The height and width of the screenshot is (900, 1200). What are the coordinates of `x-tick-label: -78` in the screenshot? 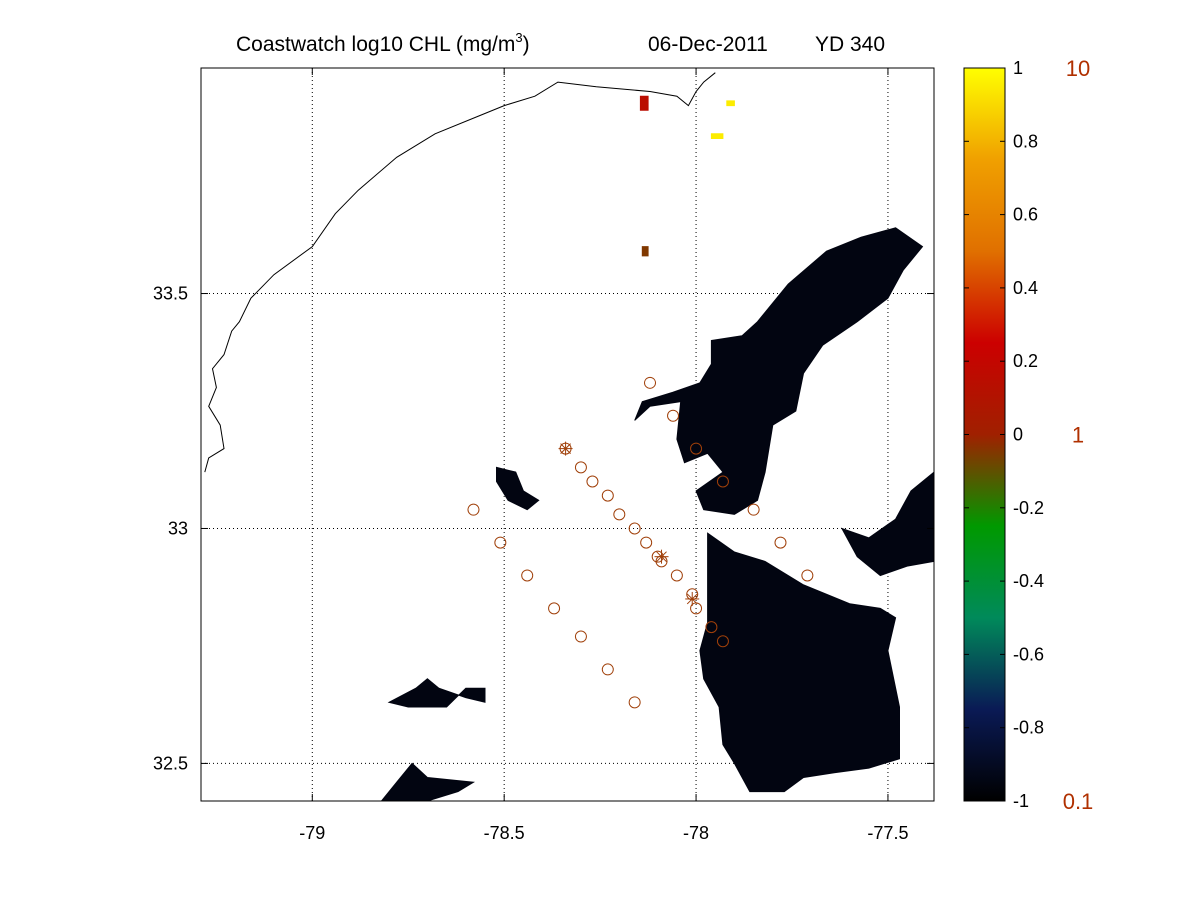 It's located at (696, 833).